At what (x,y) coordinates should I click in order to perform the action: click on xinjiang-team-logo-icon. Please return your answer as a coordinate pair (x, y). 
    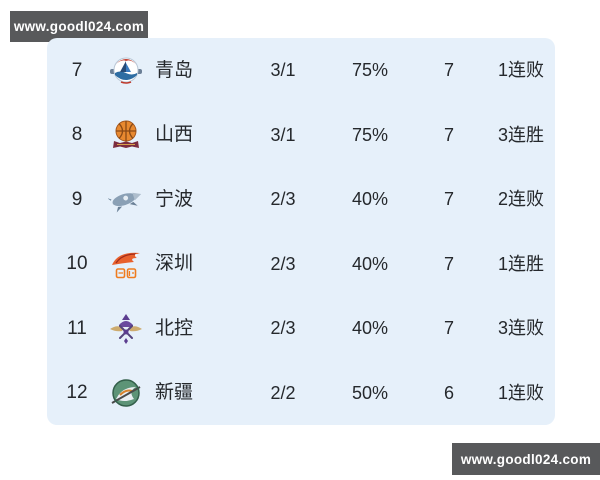
    Looking at the image, I should click on (126, 393).